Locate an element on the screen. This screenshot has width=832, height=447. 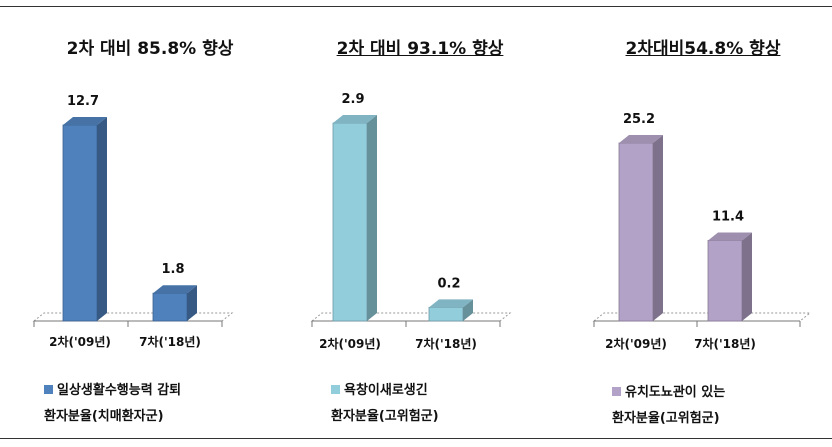
chart-2-bar-2-top is located at coordinates (451, 303).